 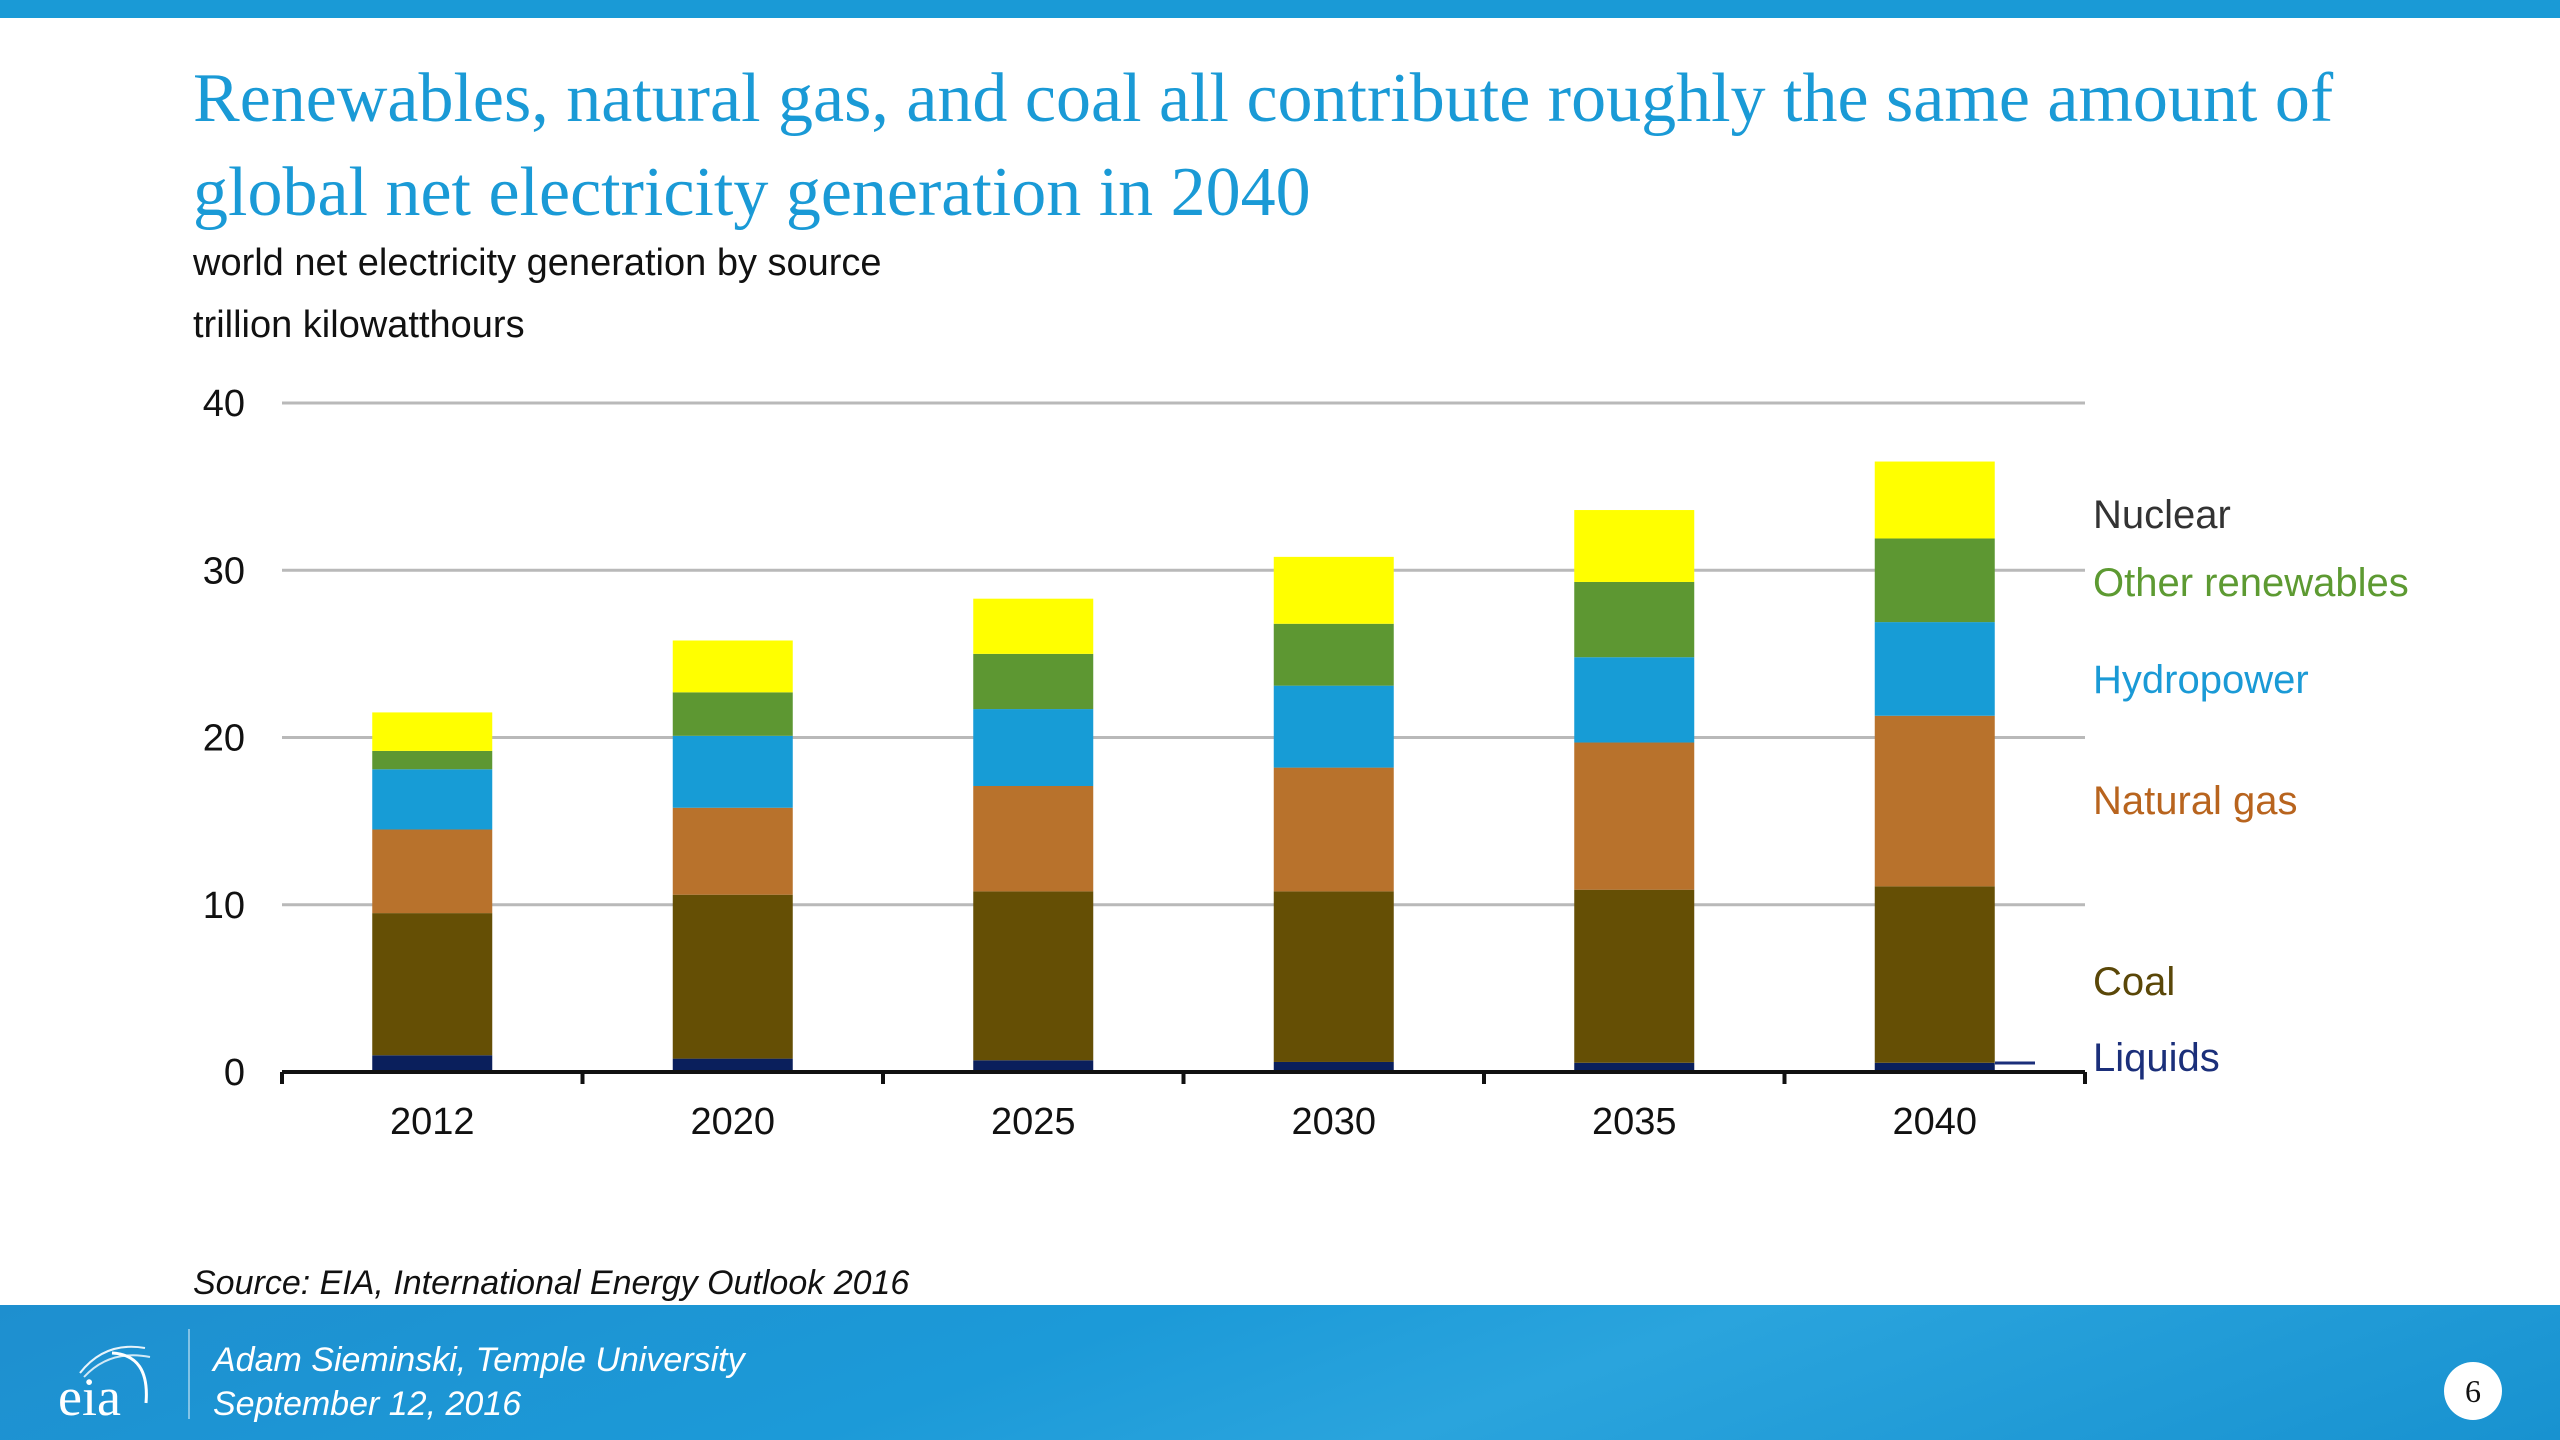 I want to click on legend-label-hydropower: Hydropower, so click(x=2201, y=680).